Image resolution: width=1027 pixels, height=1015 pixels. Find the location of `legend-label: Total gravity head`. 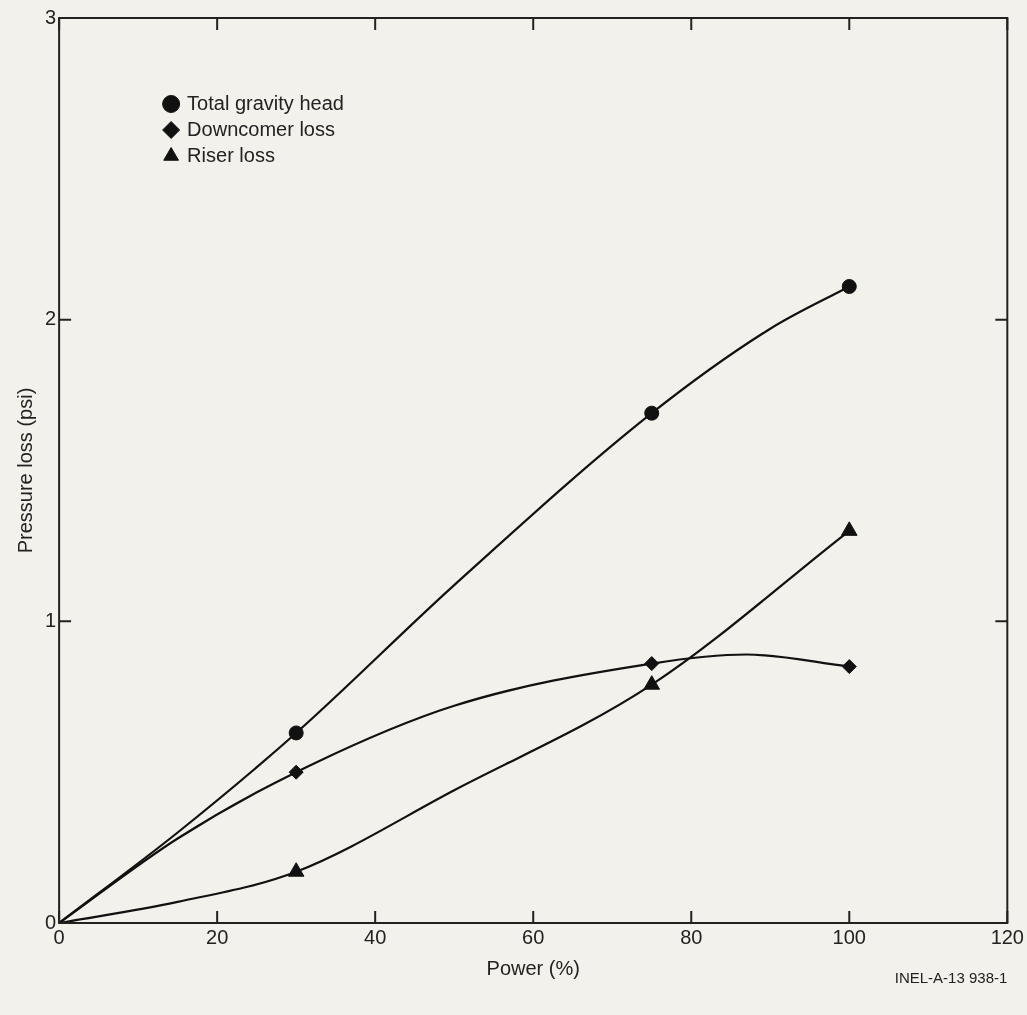

legend-label: Total gravity head is located at coordinates (265, 102).